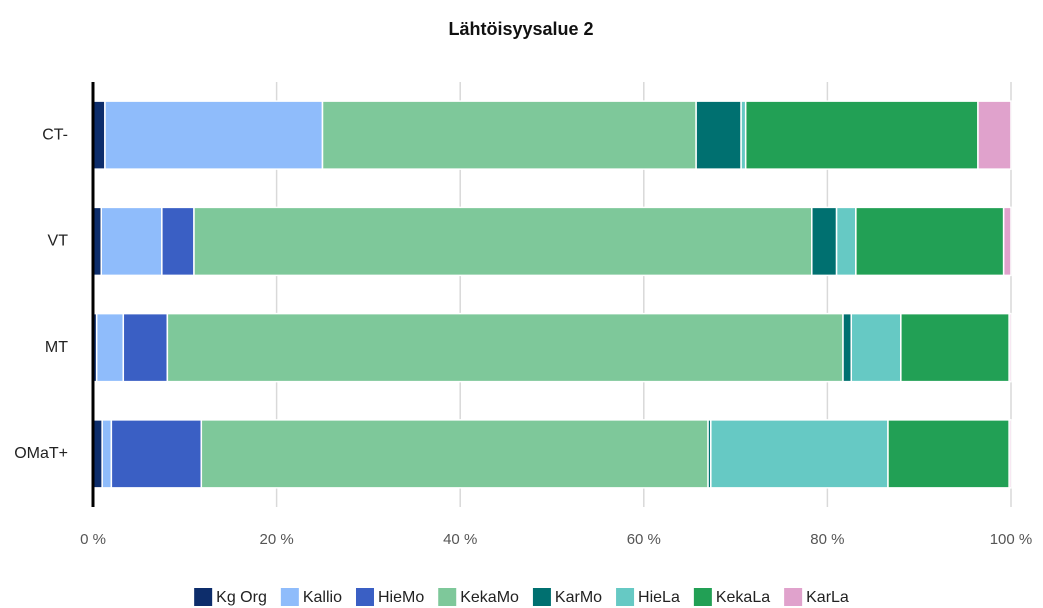 This screenshot has height=608, width=1043. I want to click on x-tick-label: 60 %, so click(644, 539).